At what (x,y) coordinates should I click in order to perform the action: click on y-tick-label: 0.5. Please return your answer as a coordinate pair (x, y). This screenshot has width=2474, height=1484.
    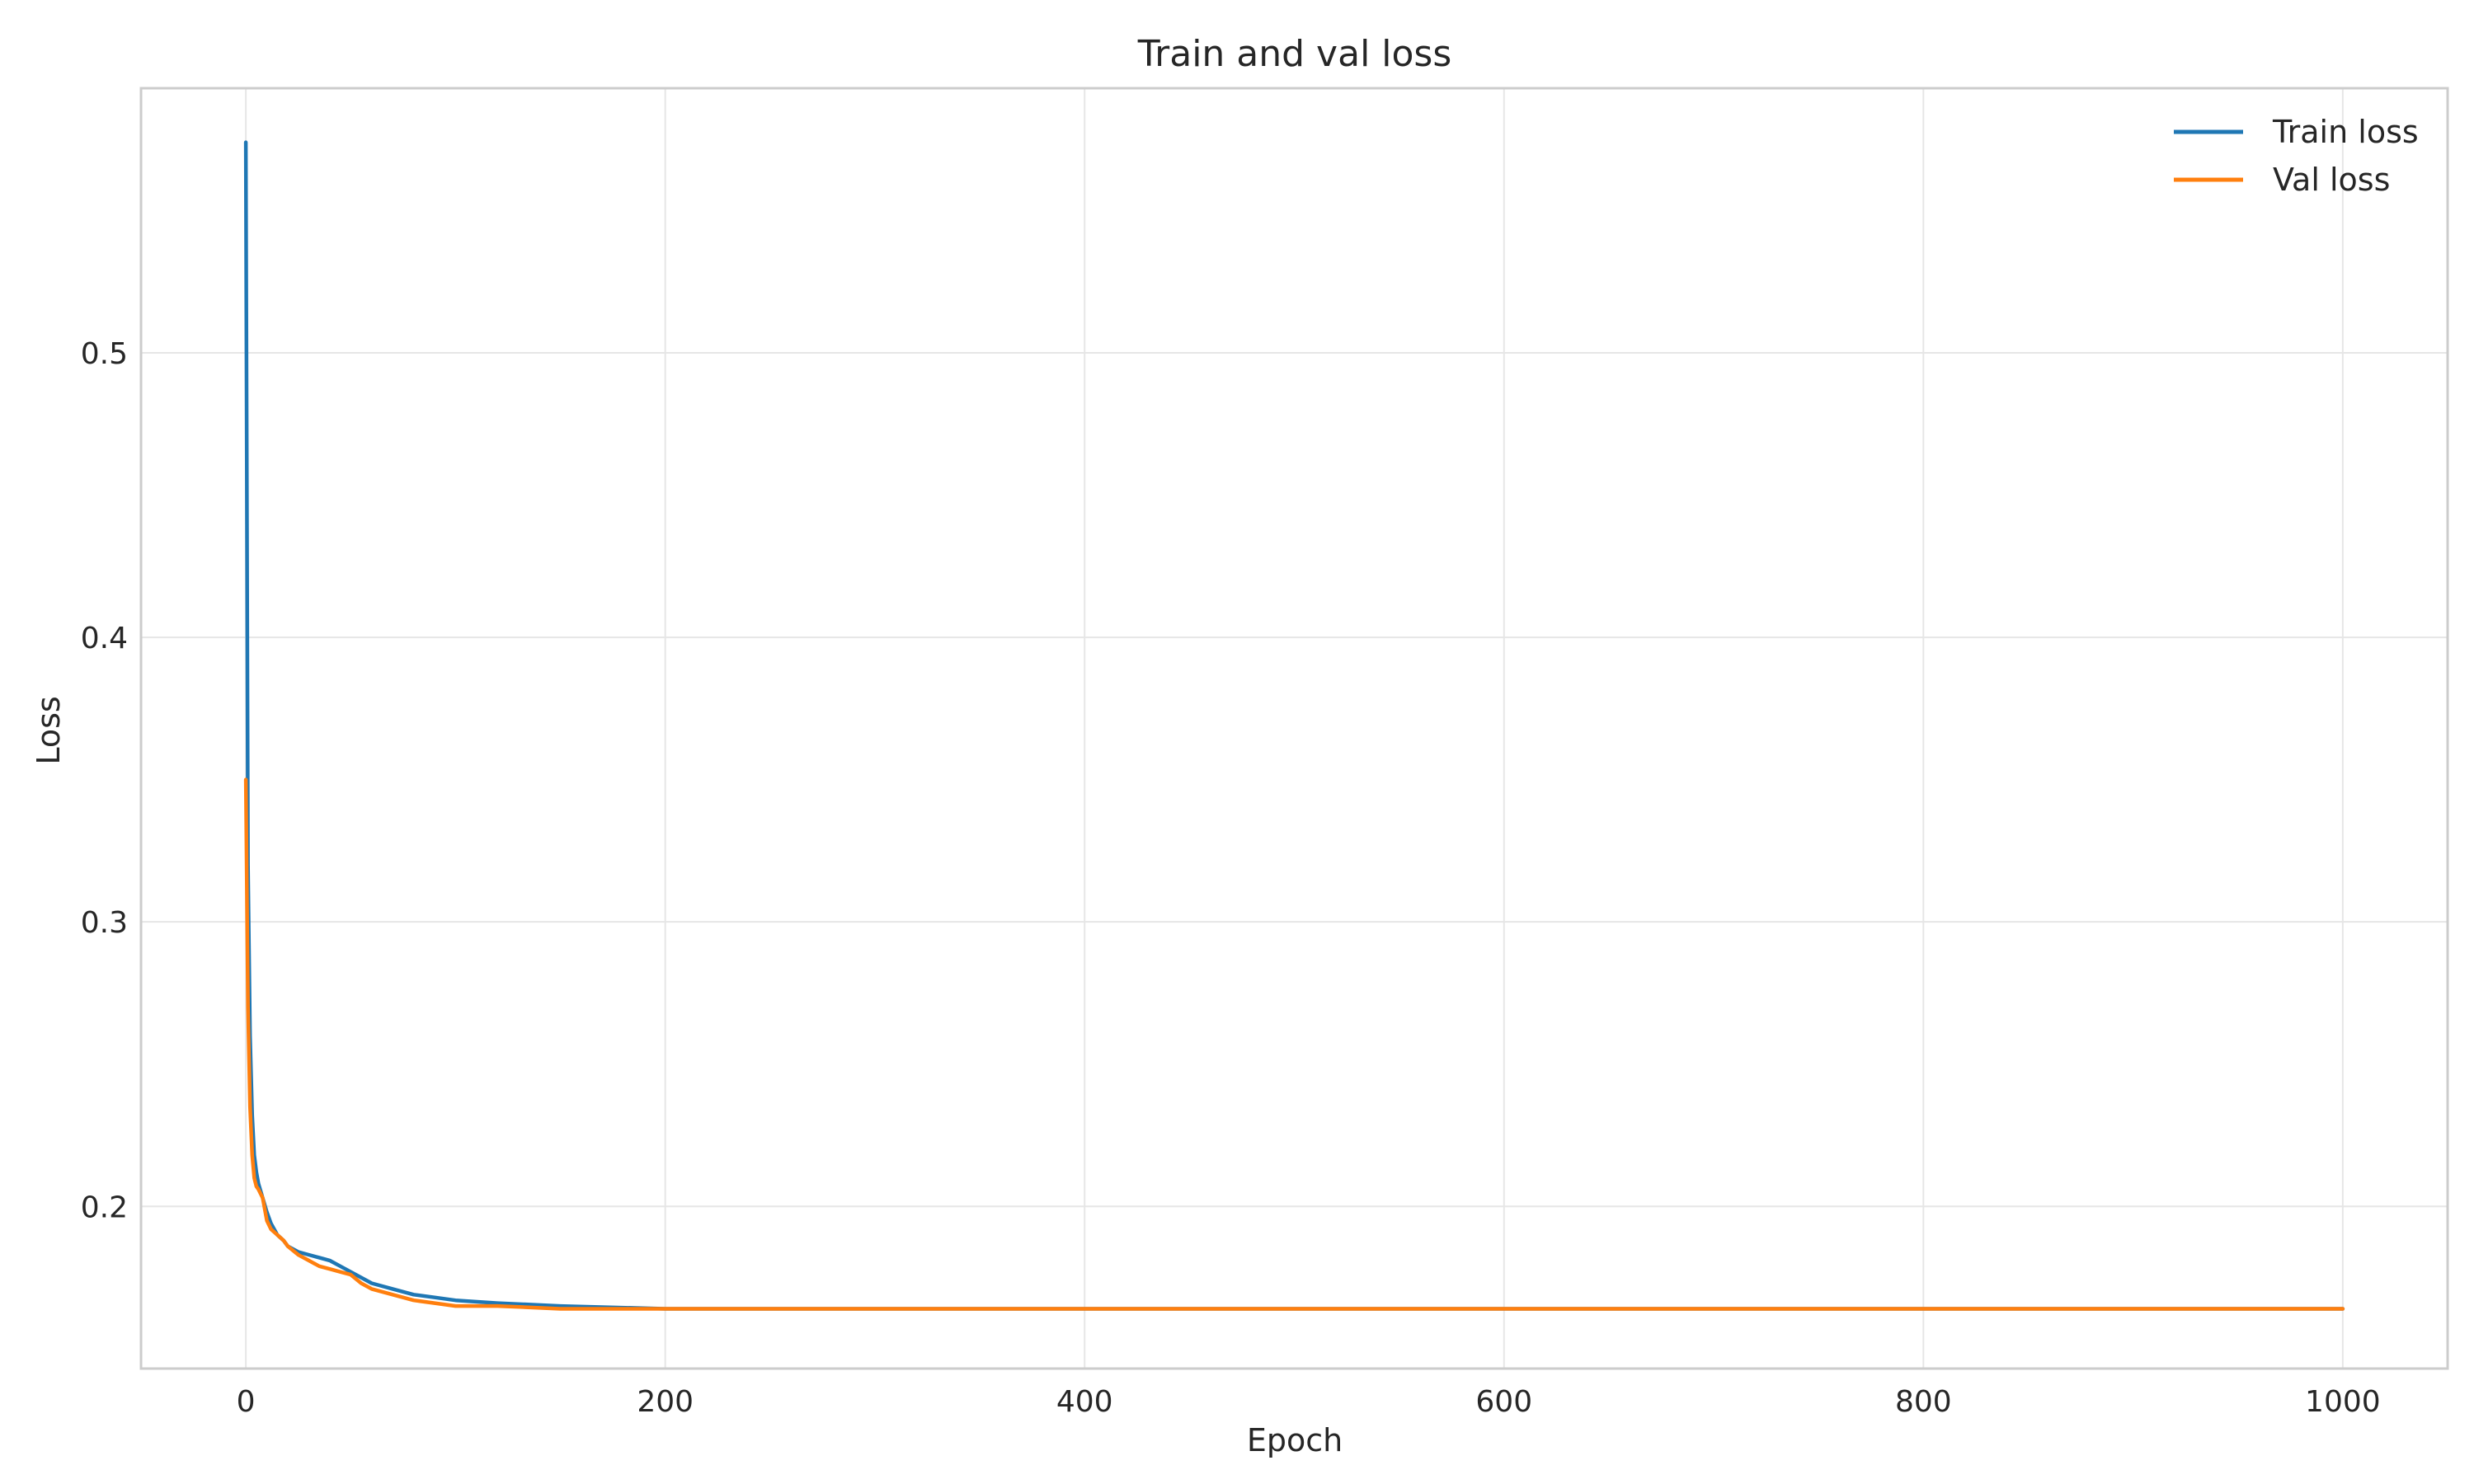
    Looking at the image, I should click on (104, 354).